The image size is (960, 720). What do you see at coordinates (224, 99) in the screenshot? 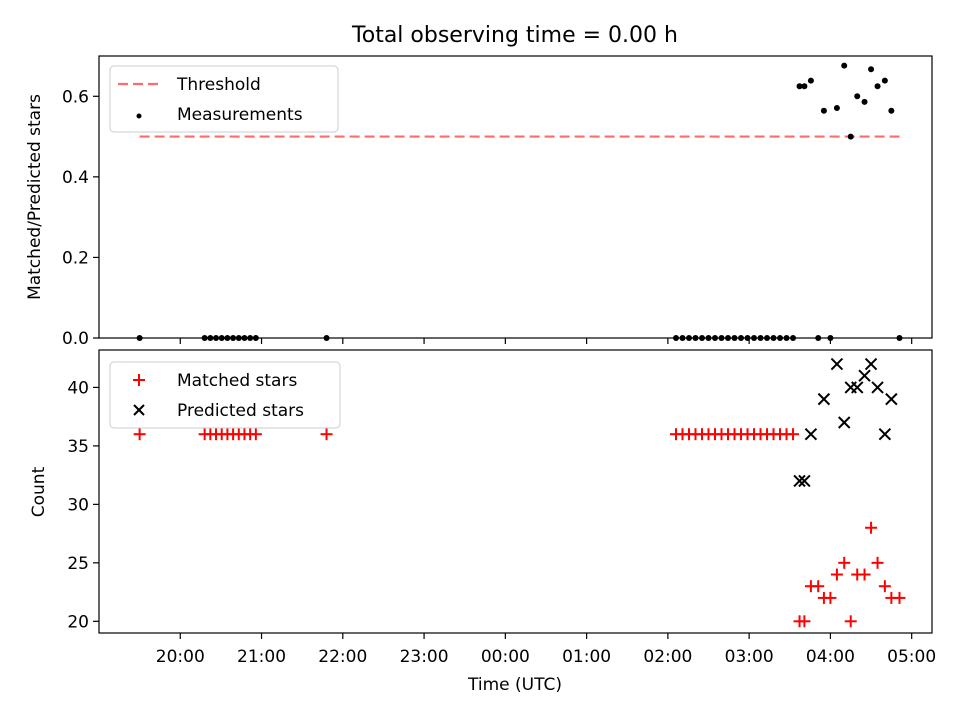
I see `top-legend-box` at bounding box center [224, 99].